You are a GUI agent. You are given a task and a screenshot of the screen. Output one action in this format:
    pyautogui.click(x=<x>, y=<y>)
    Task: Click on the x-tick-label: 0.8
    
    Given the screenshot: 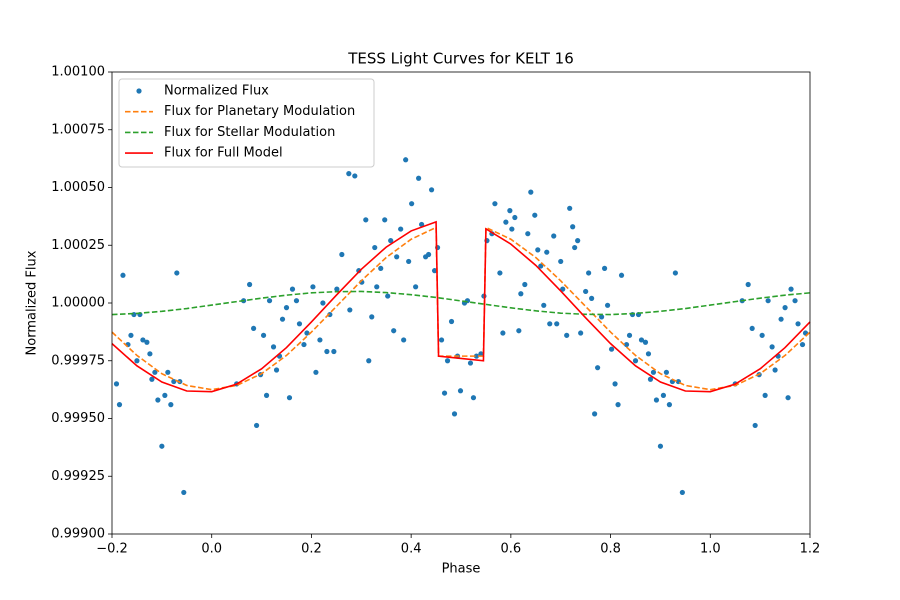 What is the action you would take?
    pyautogui.click(x=610, y=549)
    